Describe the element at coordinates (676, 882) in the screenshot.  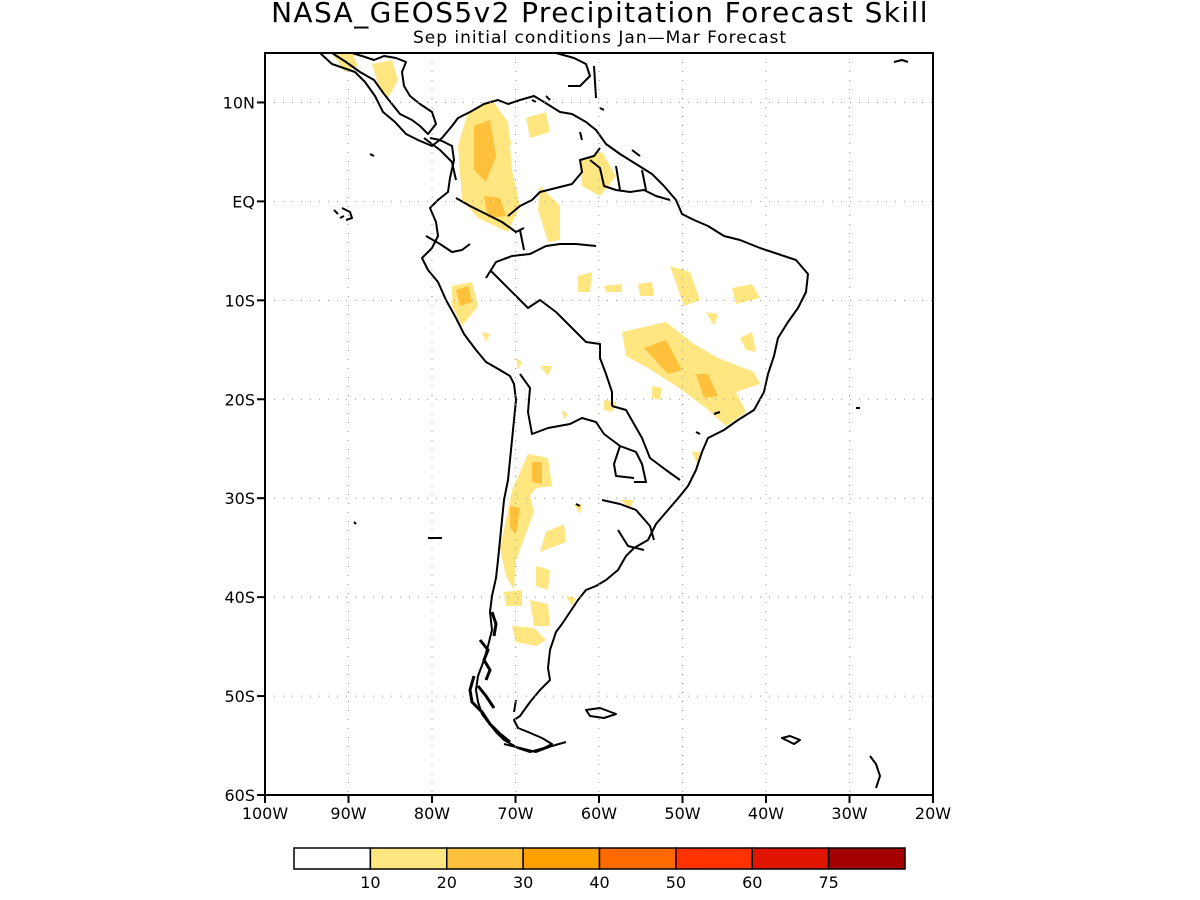
I see `colorbar-label: 50` at that location.